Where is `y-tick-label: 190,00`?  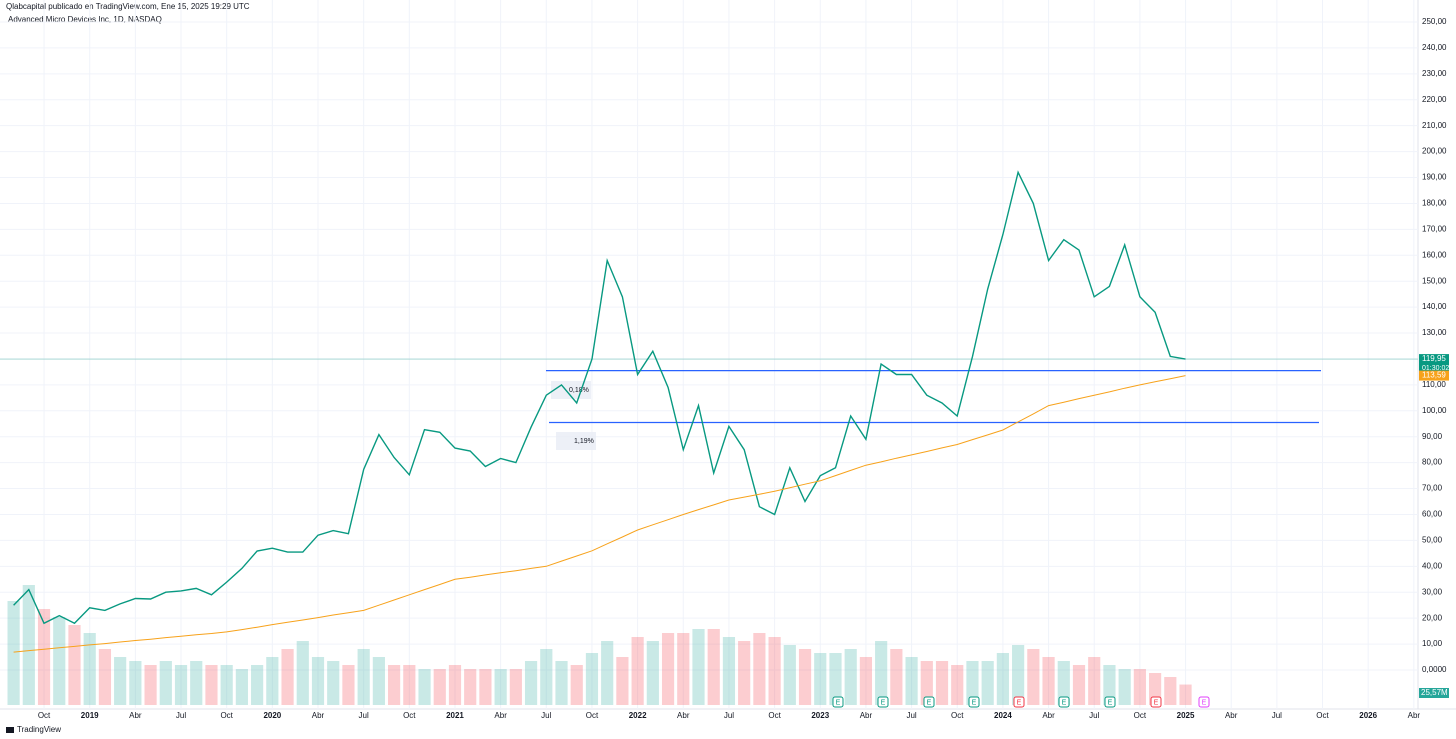 y-tick-label: 190,00 is located at coordinates (1434, 177).